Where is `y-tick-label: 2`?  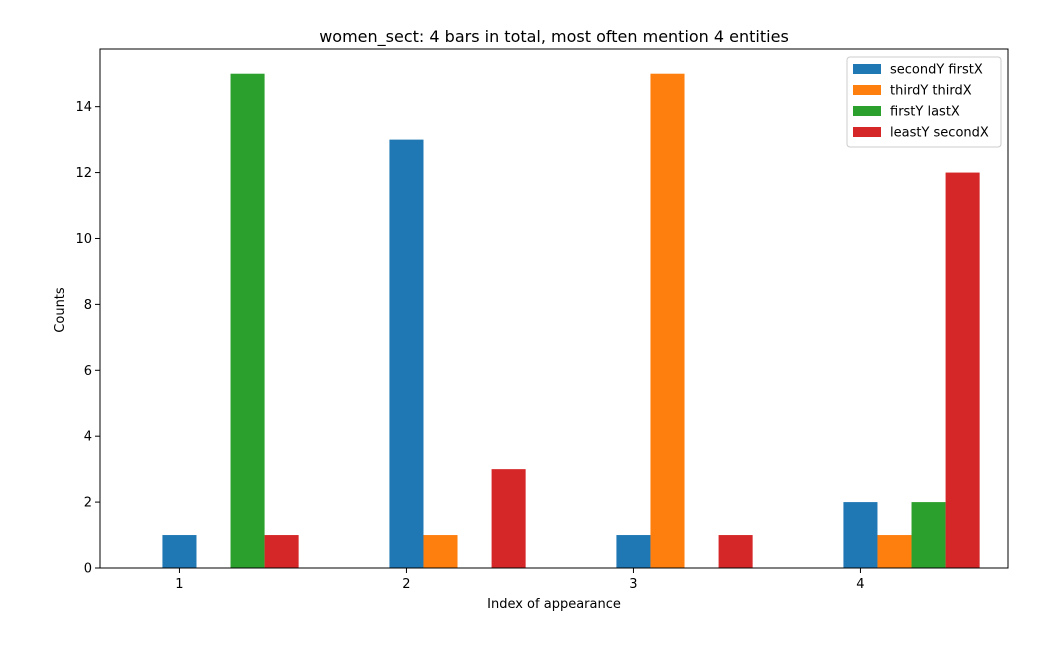
y-tick-label: 2 is located at coordinates (88, 503).